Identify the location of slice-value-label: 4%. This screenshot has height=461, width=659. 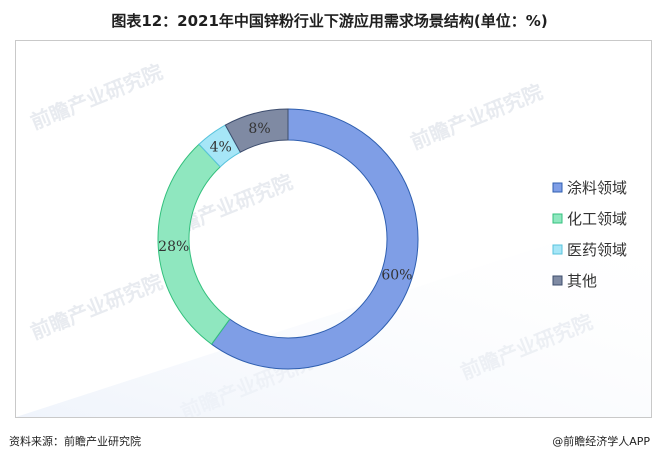
(221, 147).